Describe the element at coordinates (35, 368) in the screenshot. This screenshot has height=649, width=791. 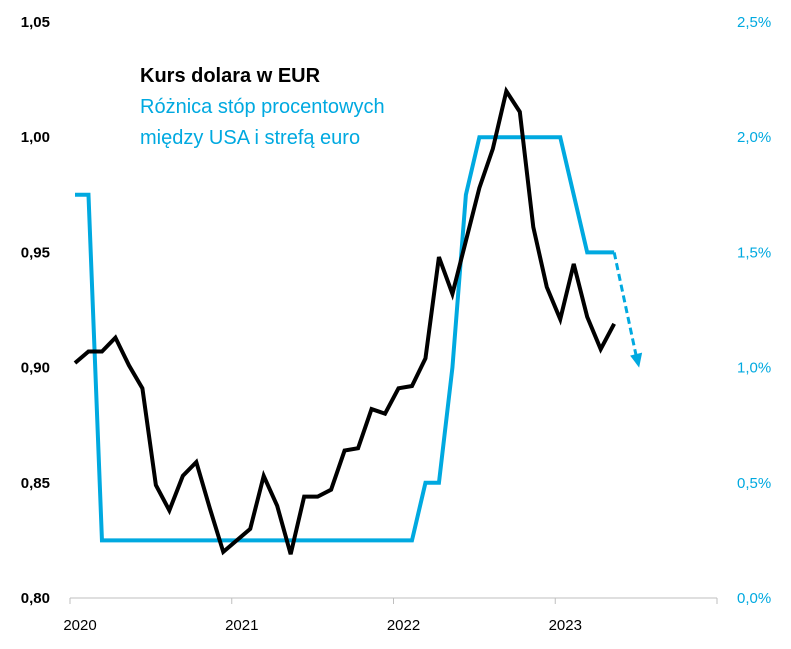
I see `left-tick-label: 0,90` at that location.